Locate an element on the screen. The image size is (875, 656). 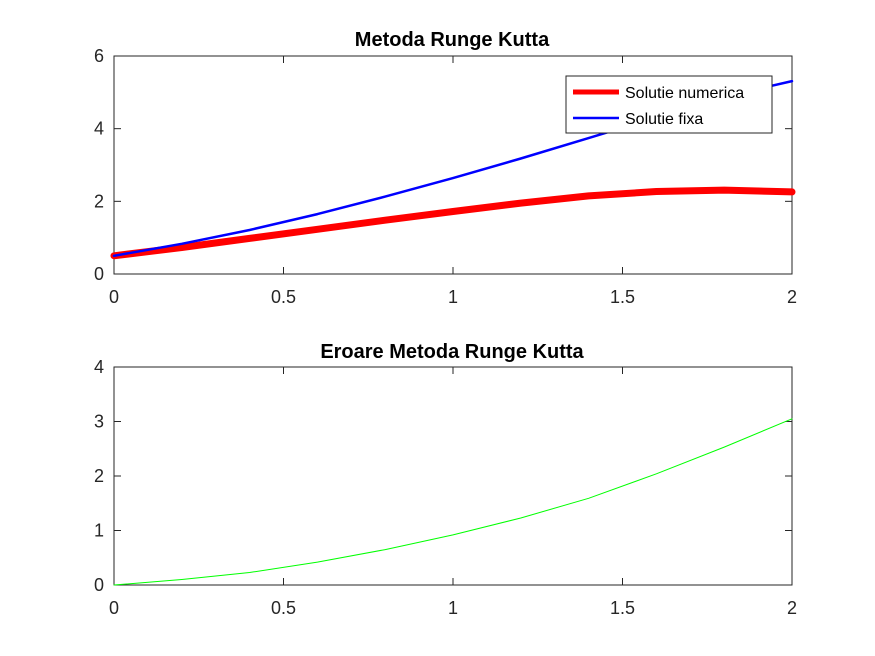
legend-box is located at coordinates (669, 104).